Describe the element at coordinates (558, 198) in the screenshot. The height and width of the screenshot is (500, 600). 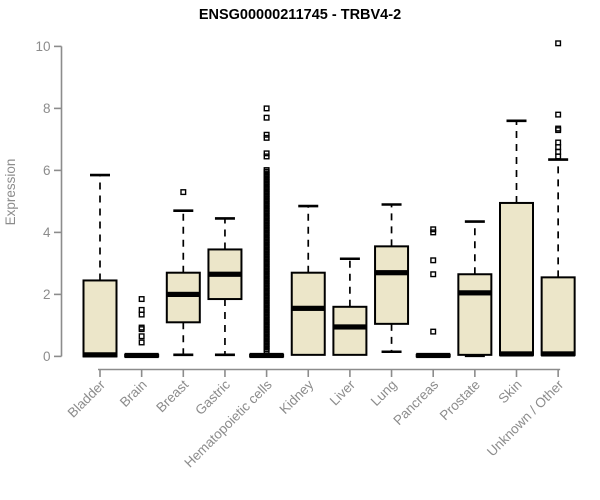
I see `box-unknown-other` at that location.